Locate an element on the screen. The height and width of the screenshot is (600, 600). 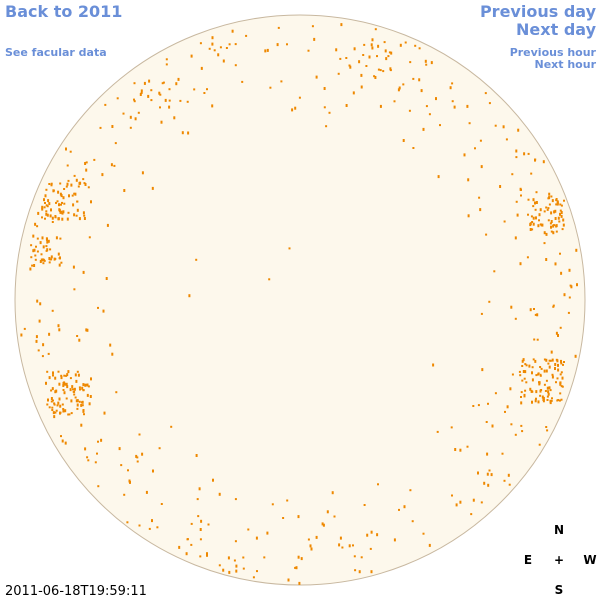
facular-data-link: See facular data is located at coordinates (56, 52).